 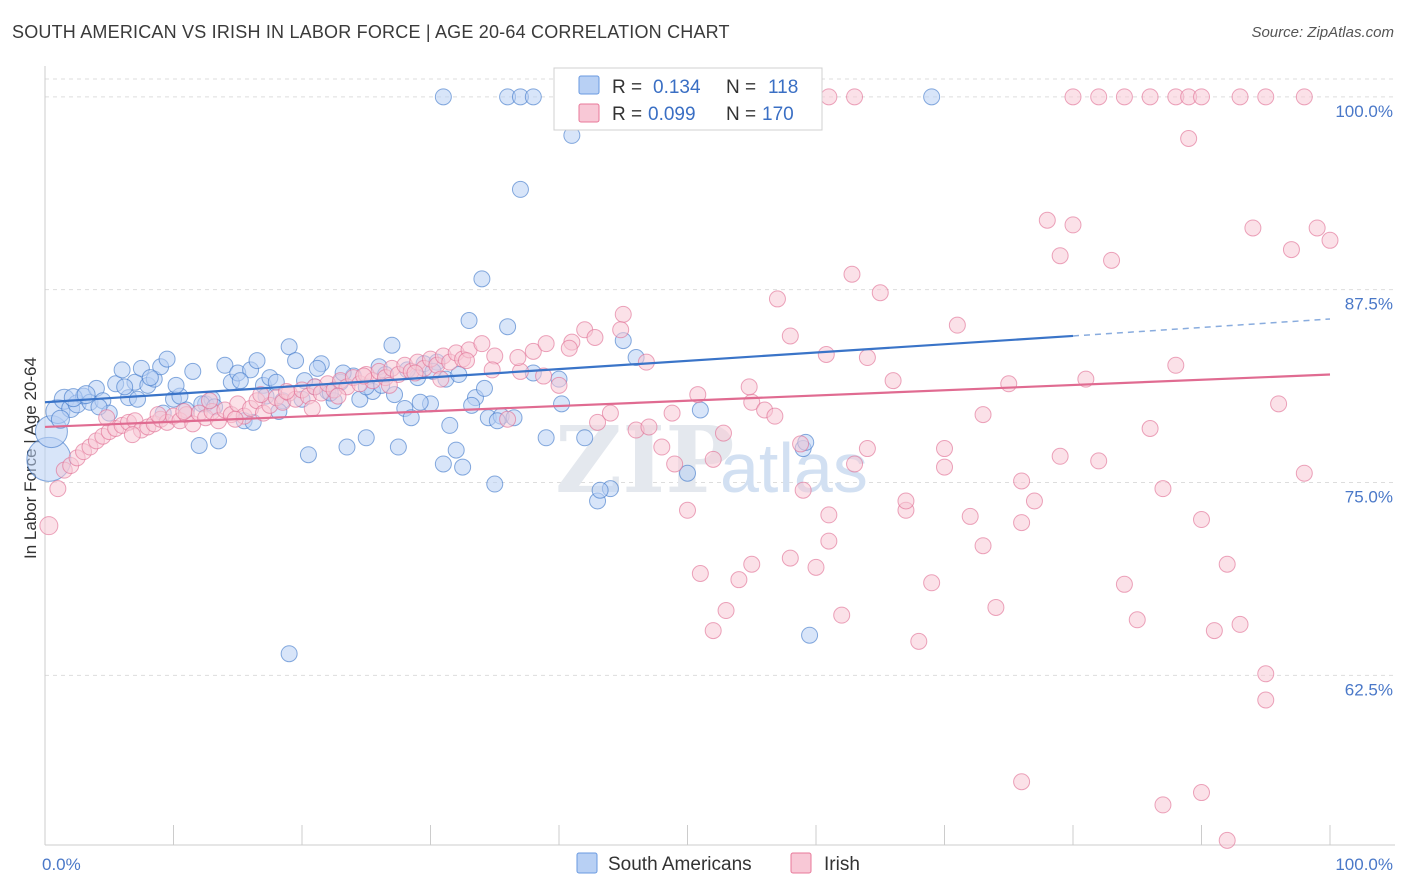 I want to click on correlation-legend: R = 0.134 N = 118 R = 0.099 N = 170, so click(x=688, y=99).